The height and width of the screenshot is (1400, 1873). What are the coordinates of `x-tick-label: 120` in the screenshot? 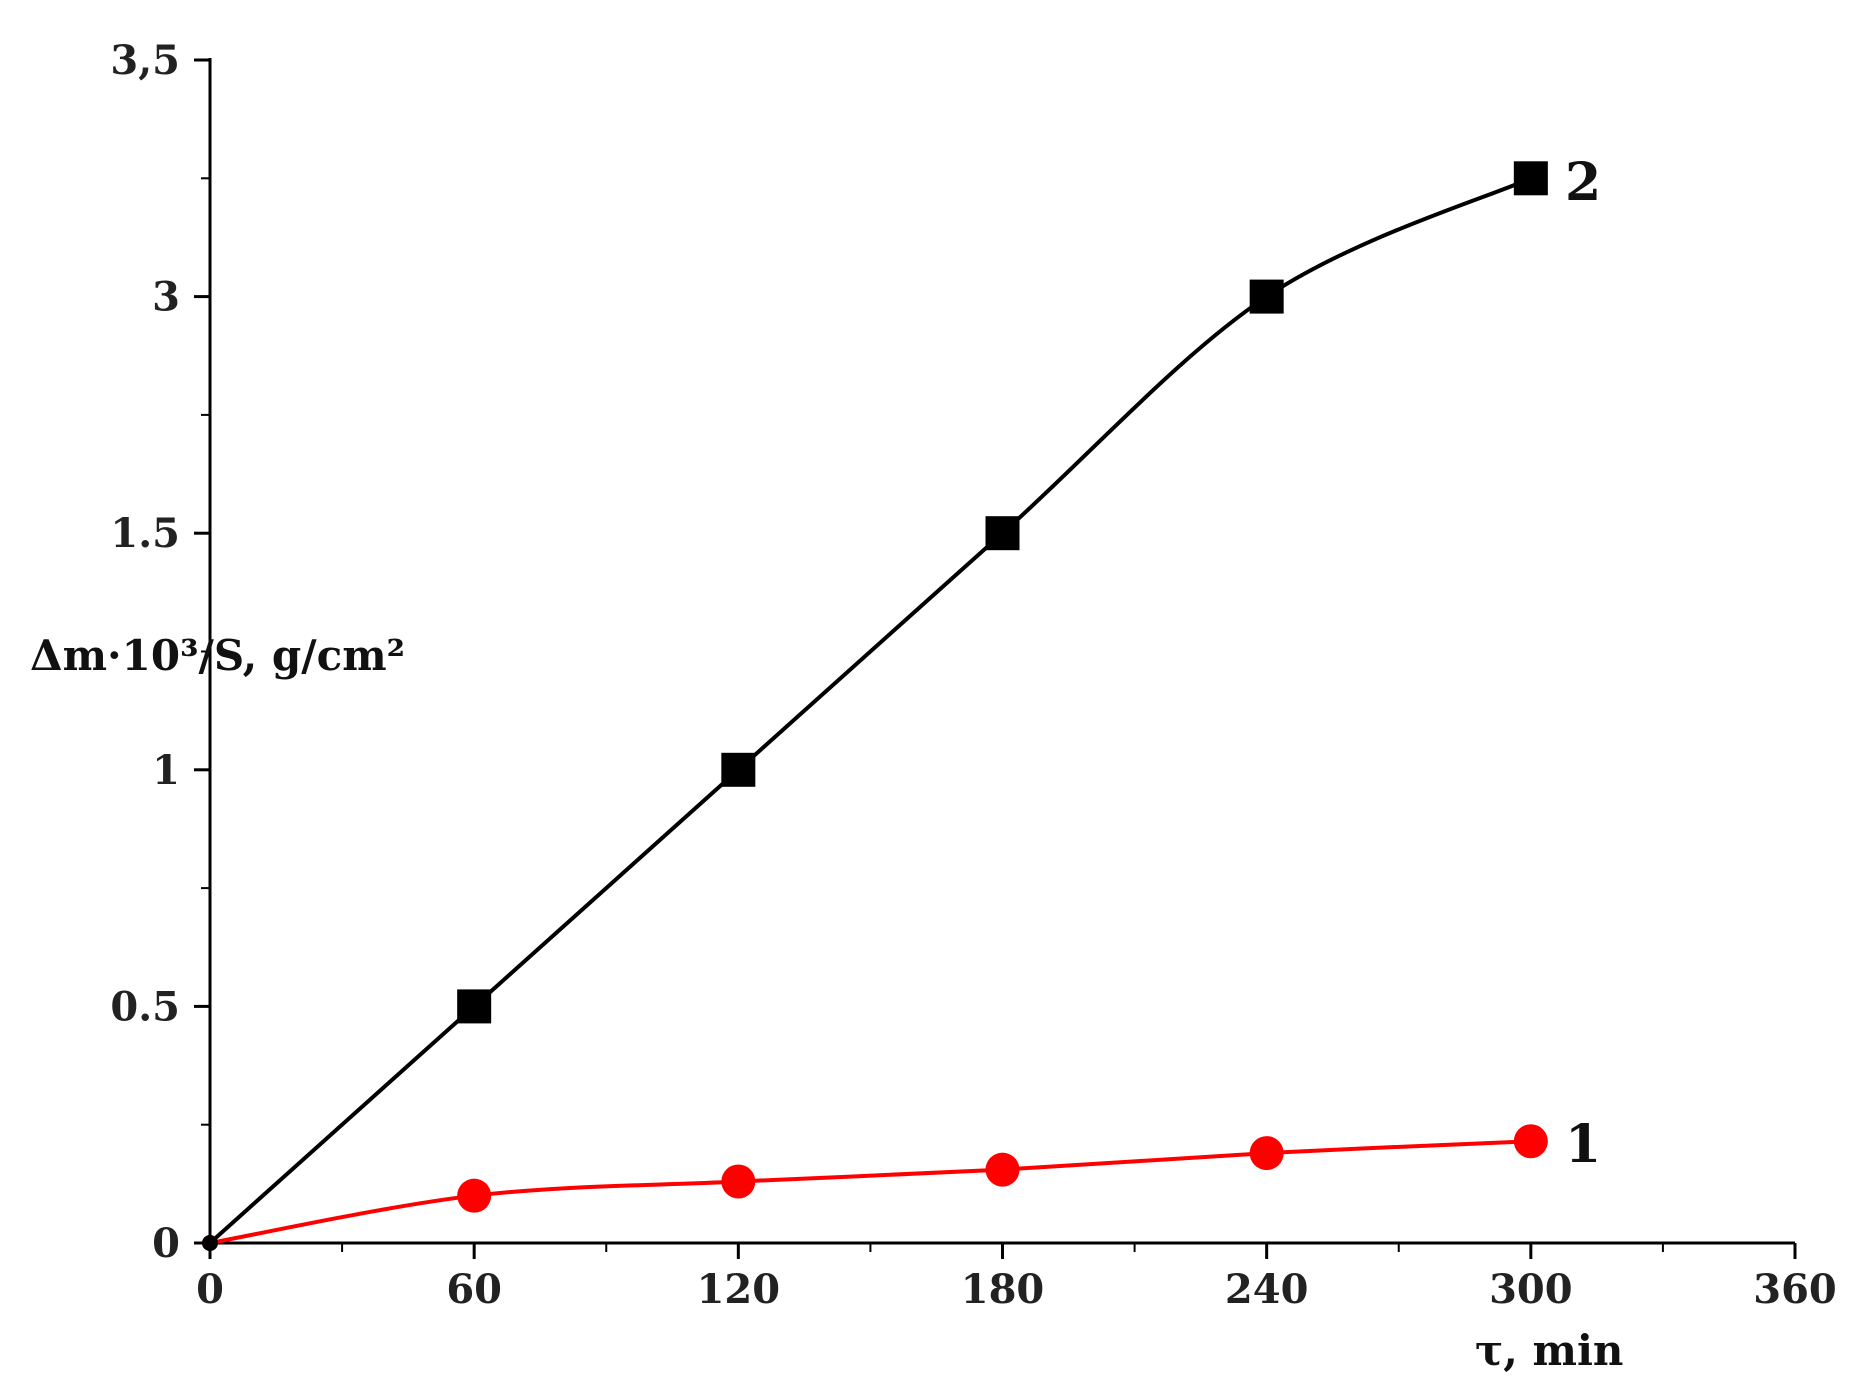 It's located at (739, 1289).